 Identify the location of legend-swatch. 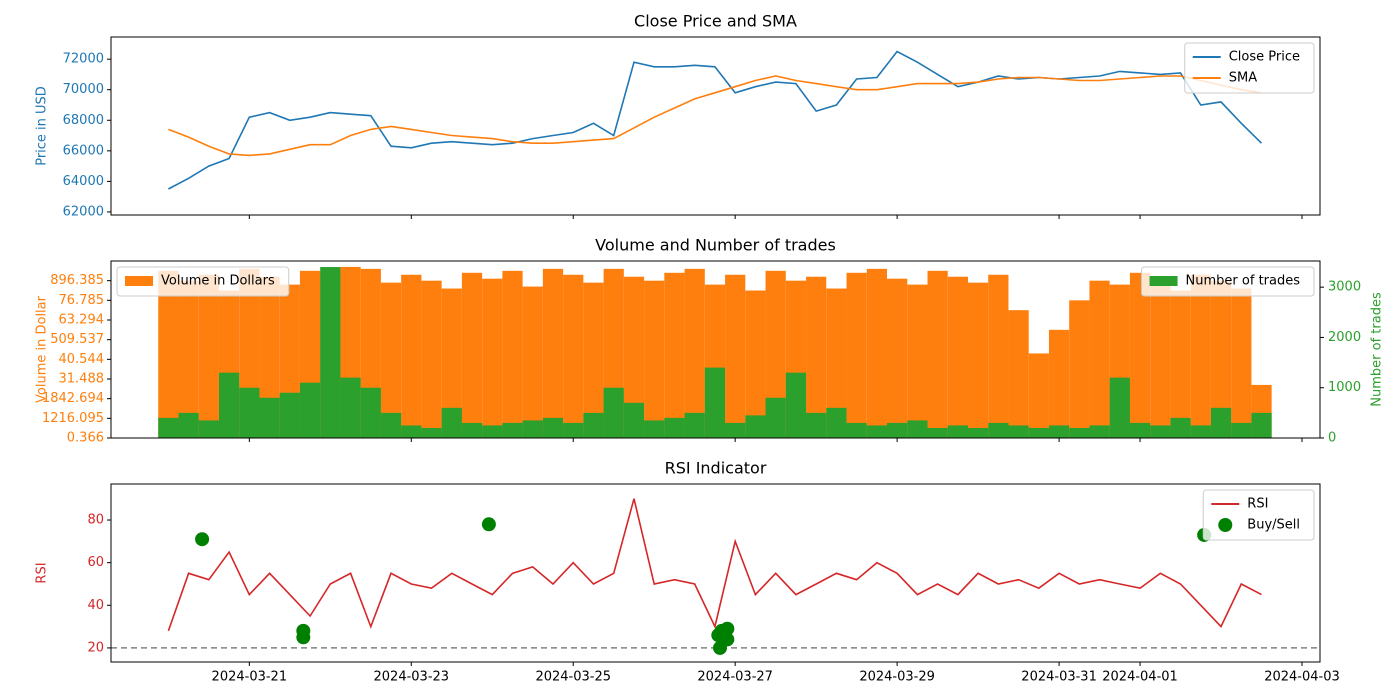
(139, 281).